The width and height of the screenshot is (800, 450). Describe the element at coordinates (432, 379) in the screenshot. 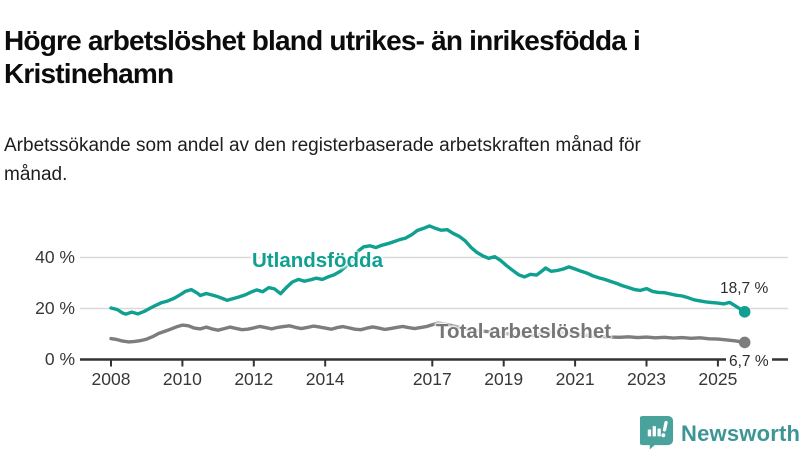

I see `x-tick-label-2017: 2017` at that location.